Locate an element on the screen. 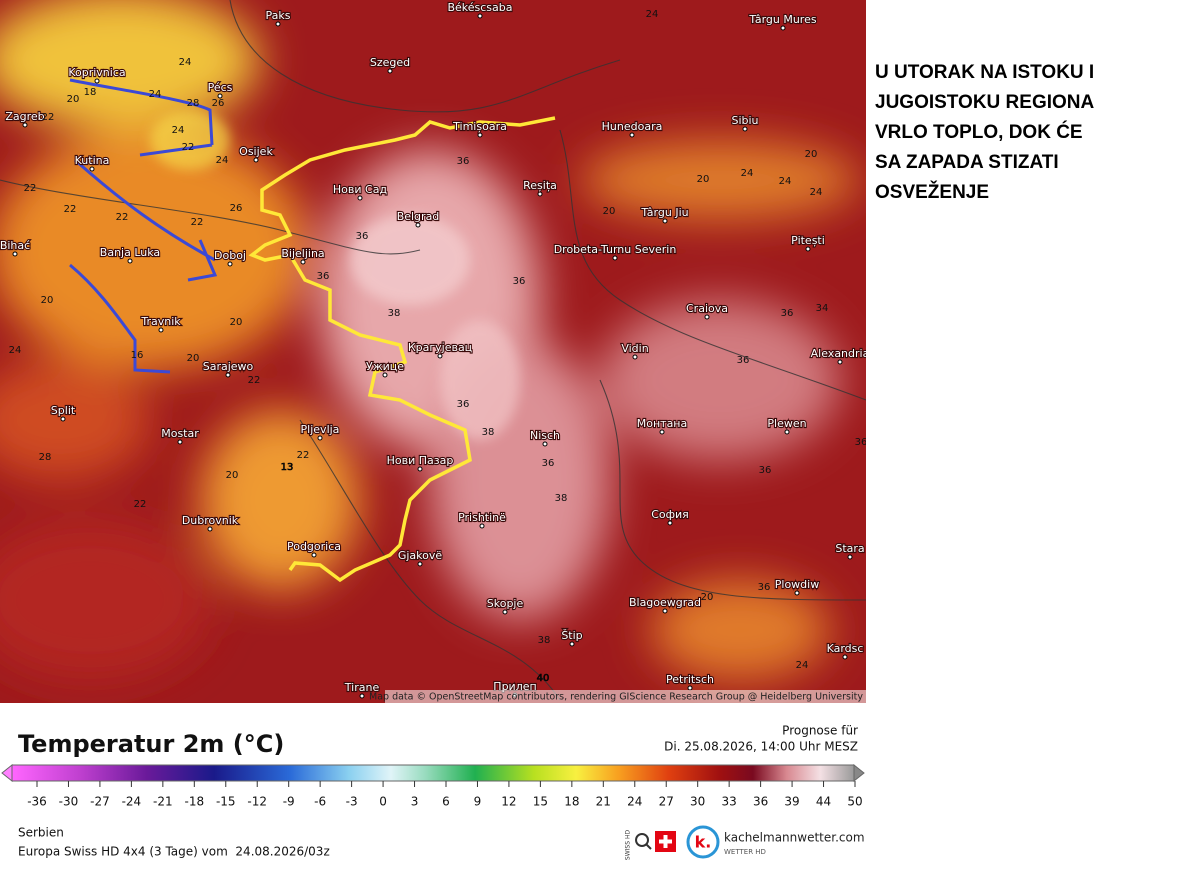  temperature-label: 40 is located at coordinates (543, 678).